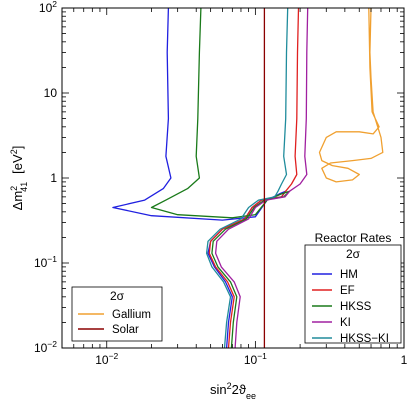 Image resolution: width=407 pixels, height=402 pixels. I want to click on legend-reactor: Reactor Rates 2σ HM EF HKSS KI HKSS−KI, so click(353, 288).